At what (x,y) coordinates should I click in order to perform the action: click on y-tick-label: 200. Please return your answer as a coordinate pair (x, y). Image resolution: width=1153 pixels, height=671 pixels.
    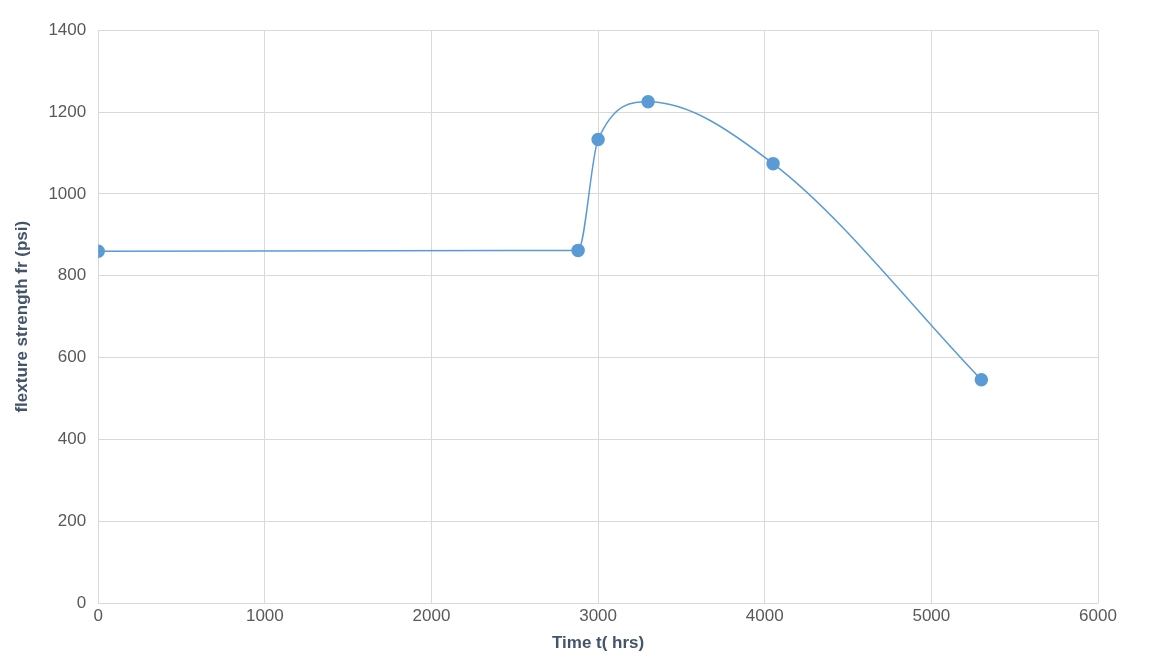
    Looking at the image, I should click on (72, 521).